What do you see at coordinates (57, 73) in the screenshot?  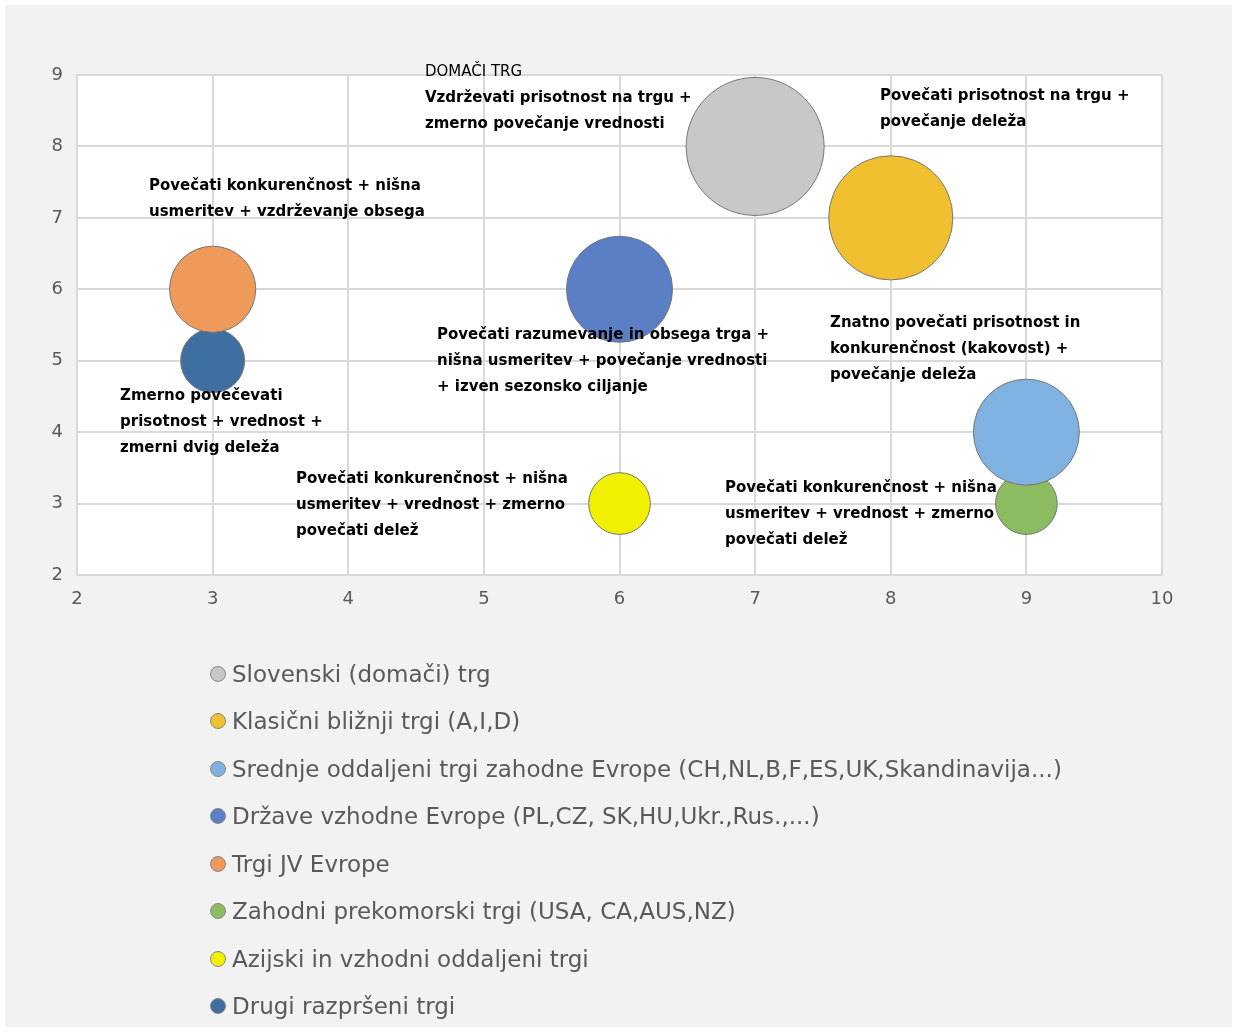 I see `y-tick-label: 9` at bounding box center [57, 73].